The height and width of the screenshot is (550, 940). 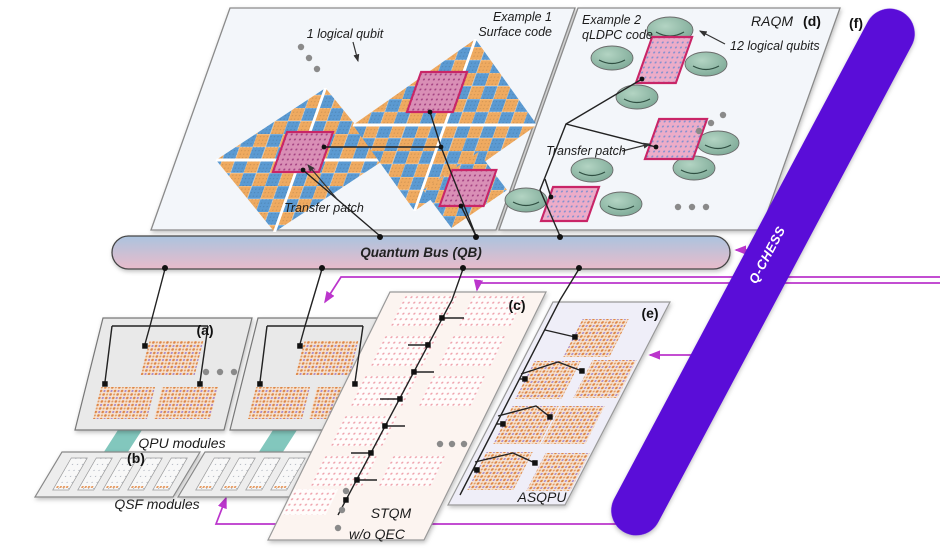 I want to click on raqm-qubit-ellipses, so click(x=622, y=116).